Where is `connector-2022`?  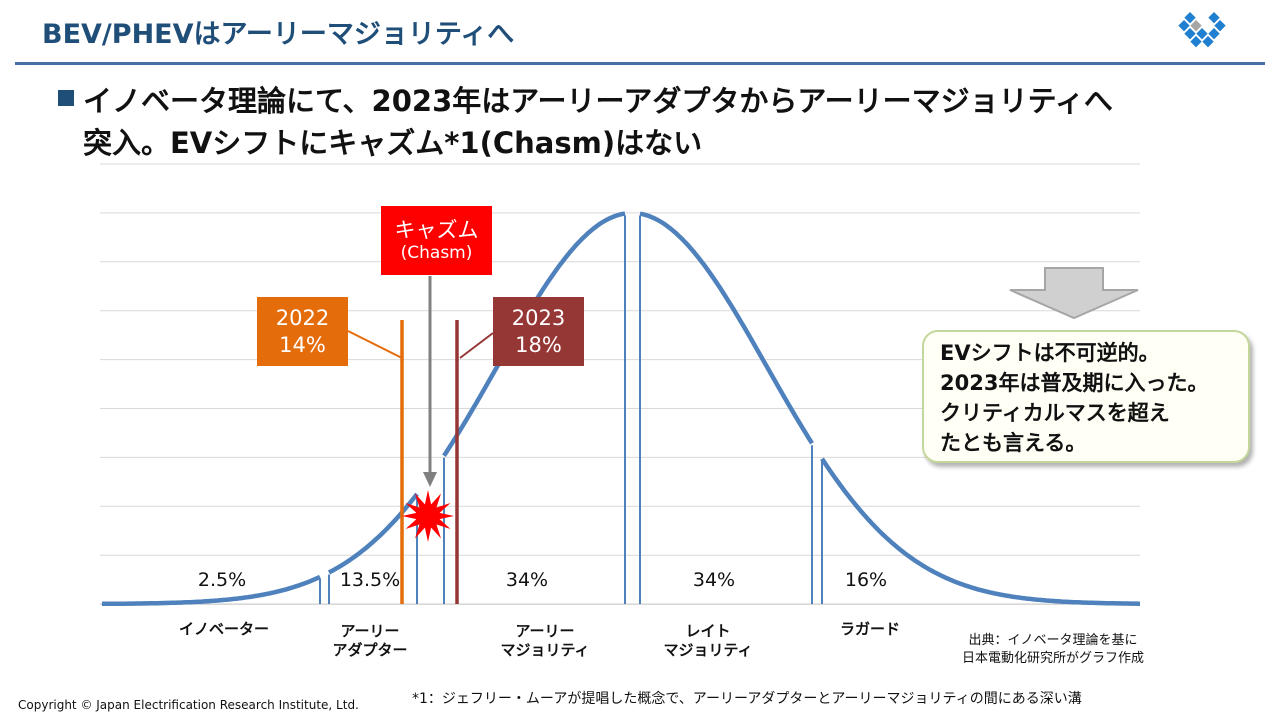
connector-2022 is located at coordinates (375, 344).